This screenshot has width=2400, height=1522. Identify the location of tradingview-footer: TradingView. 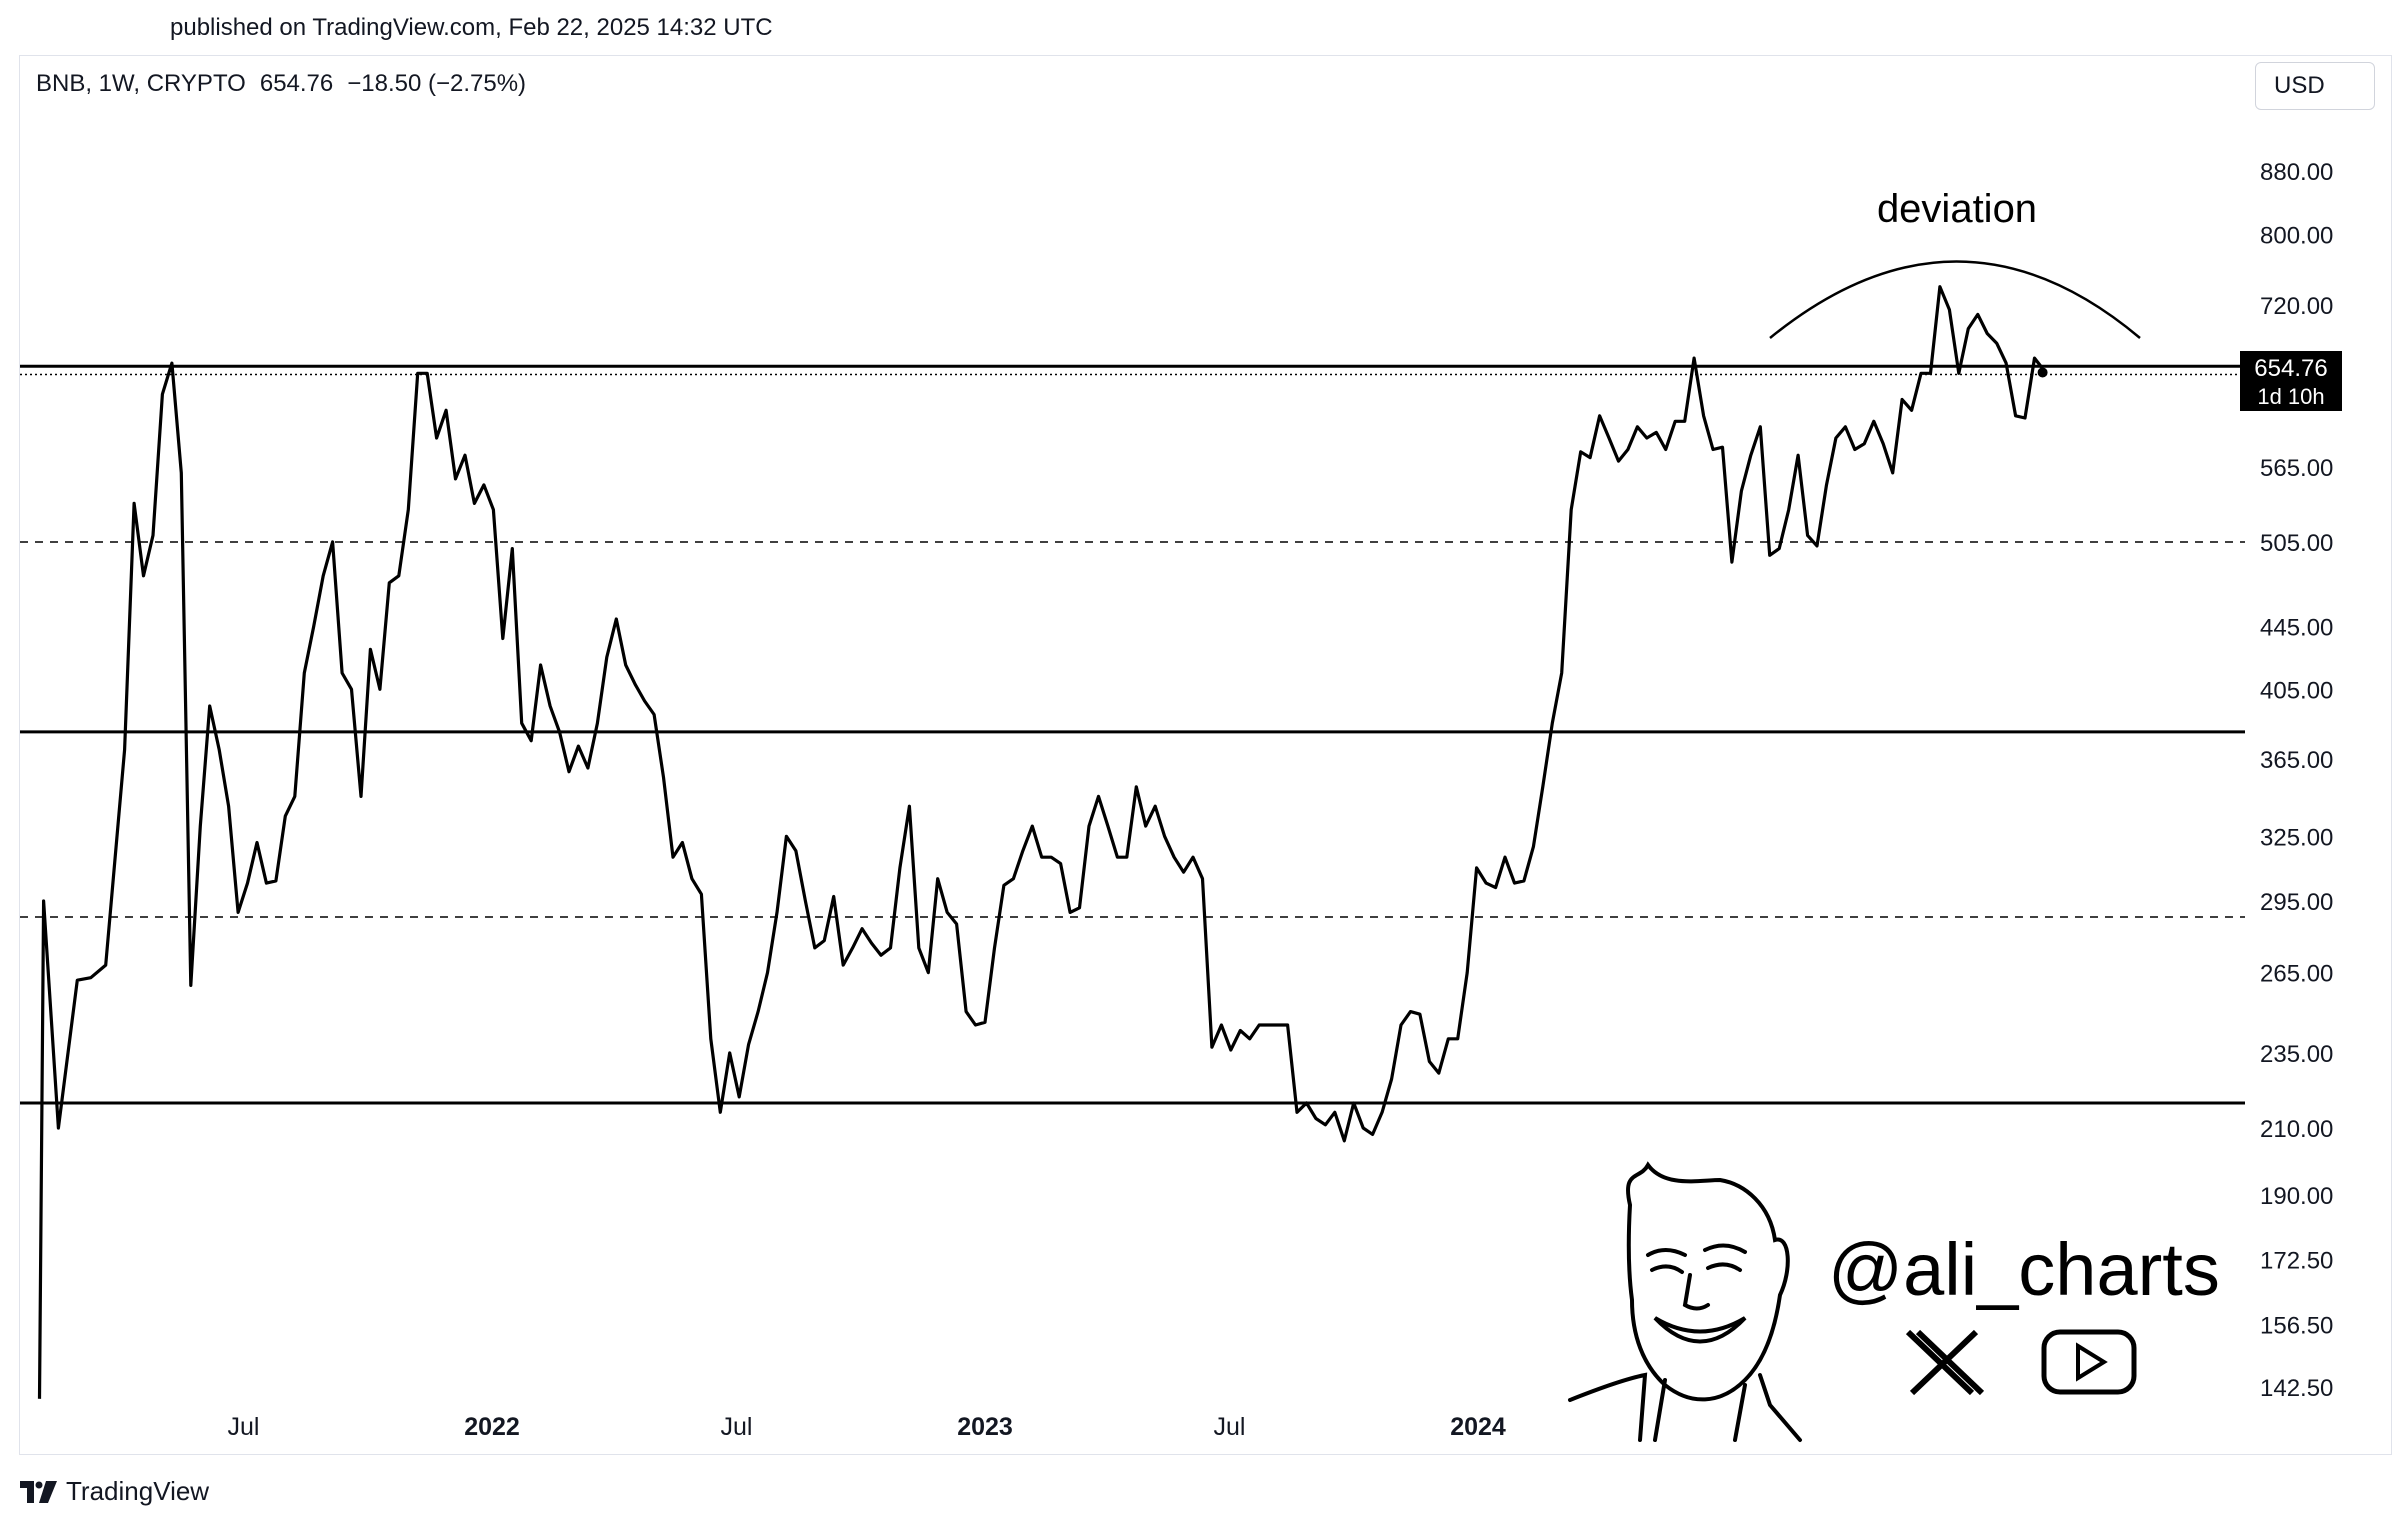
(114, 1491).